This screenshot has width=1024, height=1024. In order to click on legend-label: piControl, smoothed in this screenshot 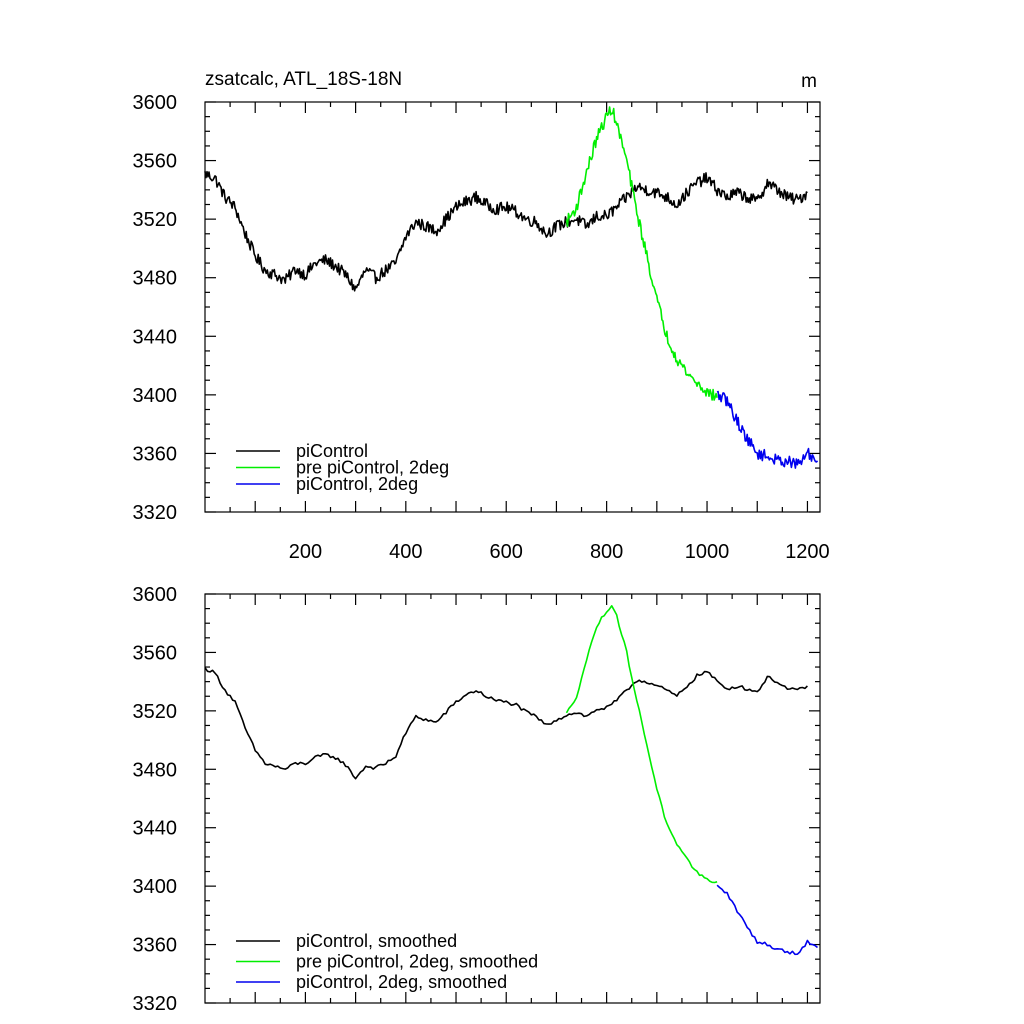, I will do `click(376, 941)`.